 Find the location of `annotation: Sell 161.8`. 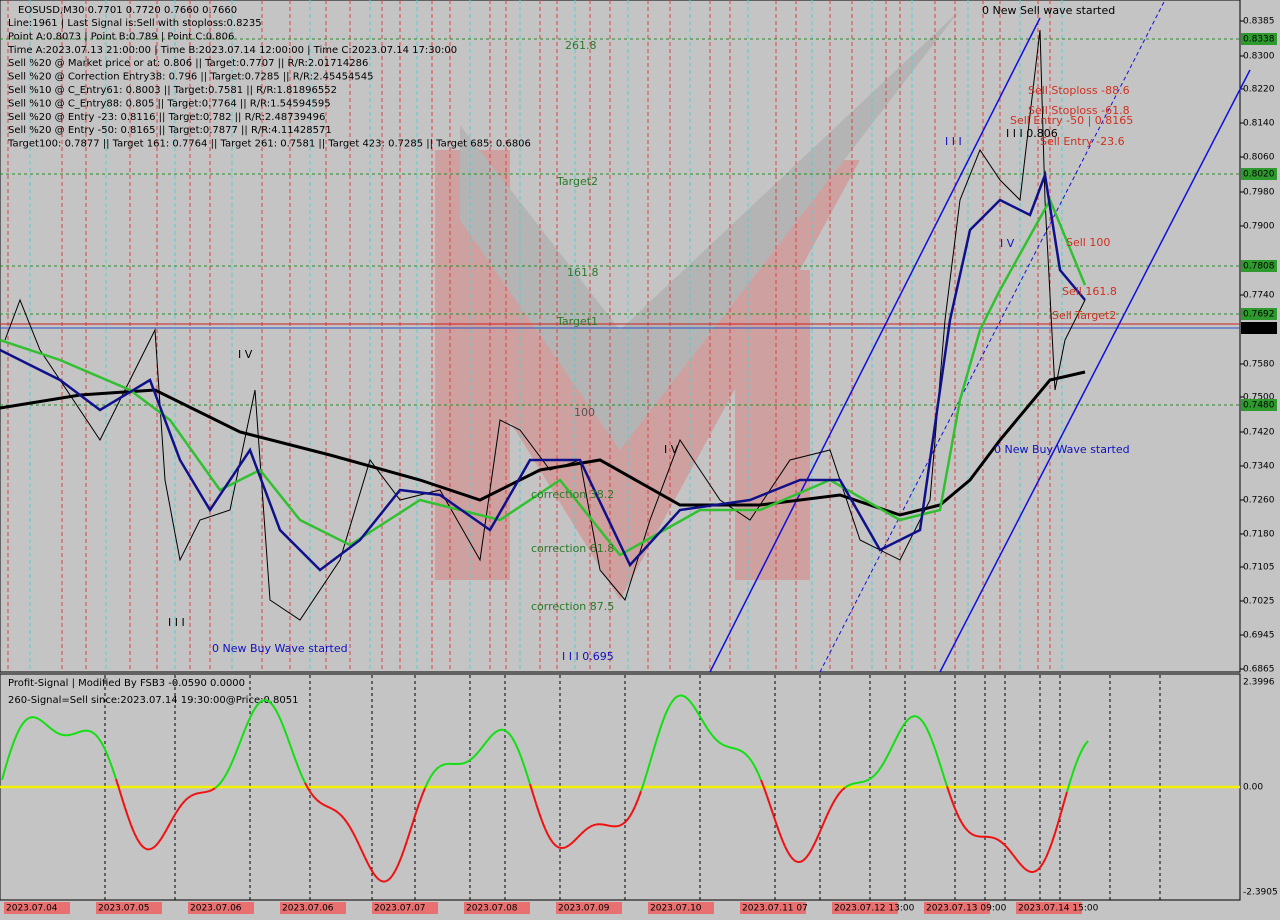

annotation: Sell 161.8 is located at coordinates (1089, 291).